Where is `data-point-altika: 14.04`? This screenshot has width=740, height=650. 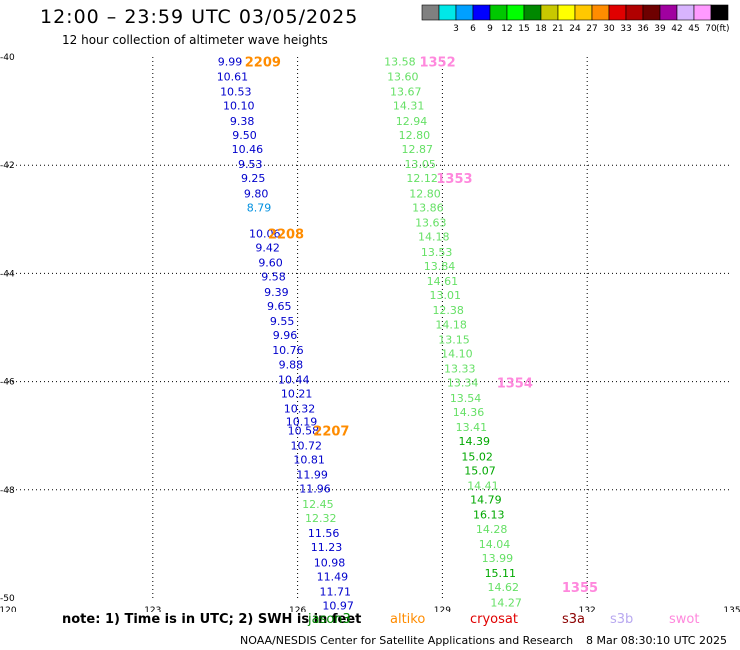 data-point-altika: 14.04 is located at coordinates (495, 544).